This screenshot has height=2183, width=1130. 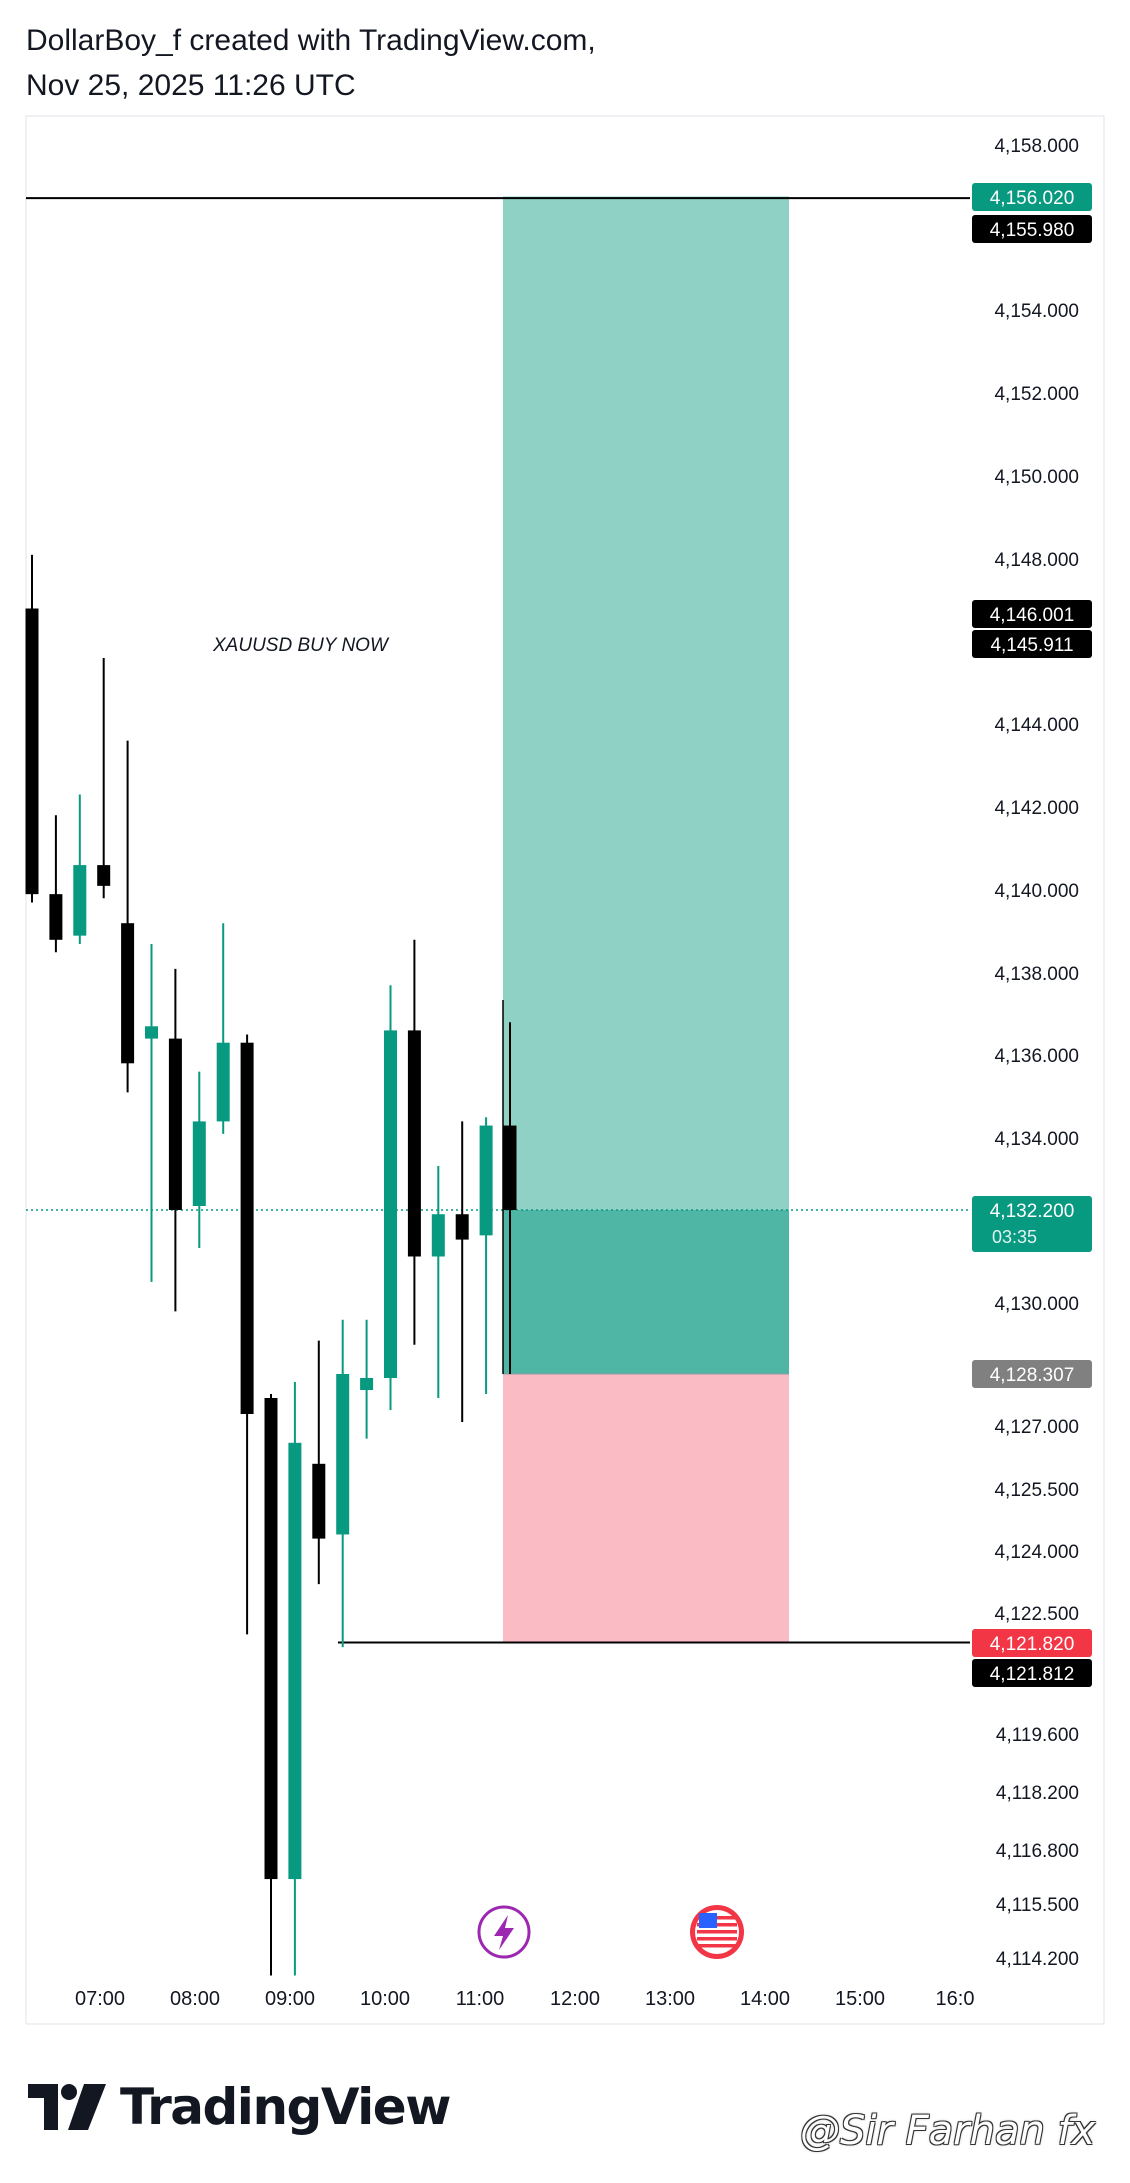 What do you see at coordinates (191, 85) in the screenshot?
I see `timestamp-line: Nov 25, 2025 11:26 UTC` at bounding box center [191, 85].